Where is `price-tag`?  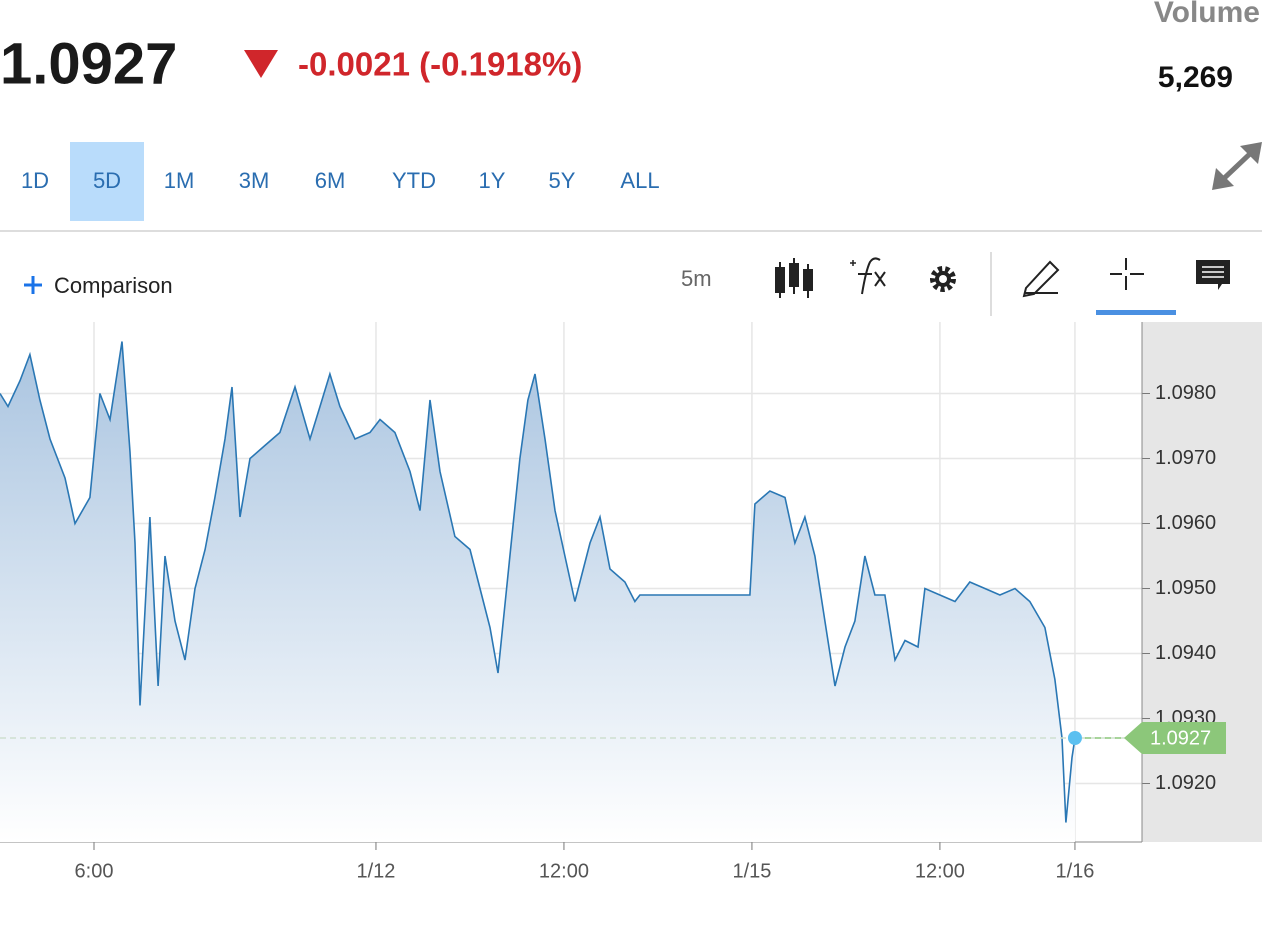 price-tag is located at coordinates (1175, 738).